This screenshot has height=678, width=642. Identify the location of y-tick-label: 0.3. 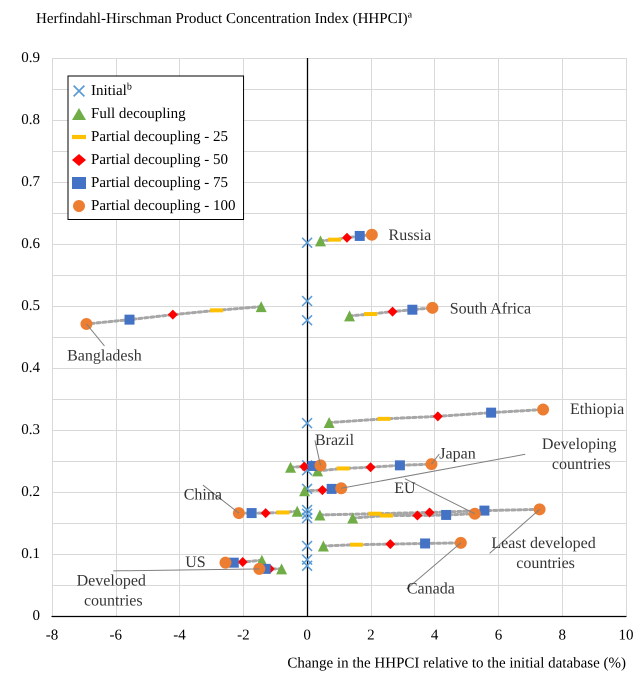
(30, 430).